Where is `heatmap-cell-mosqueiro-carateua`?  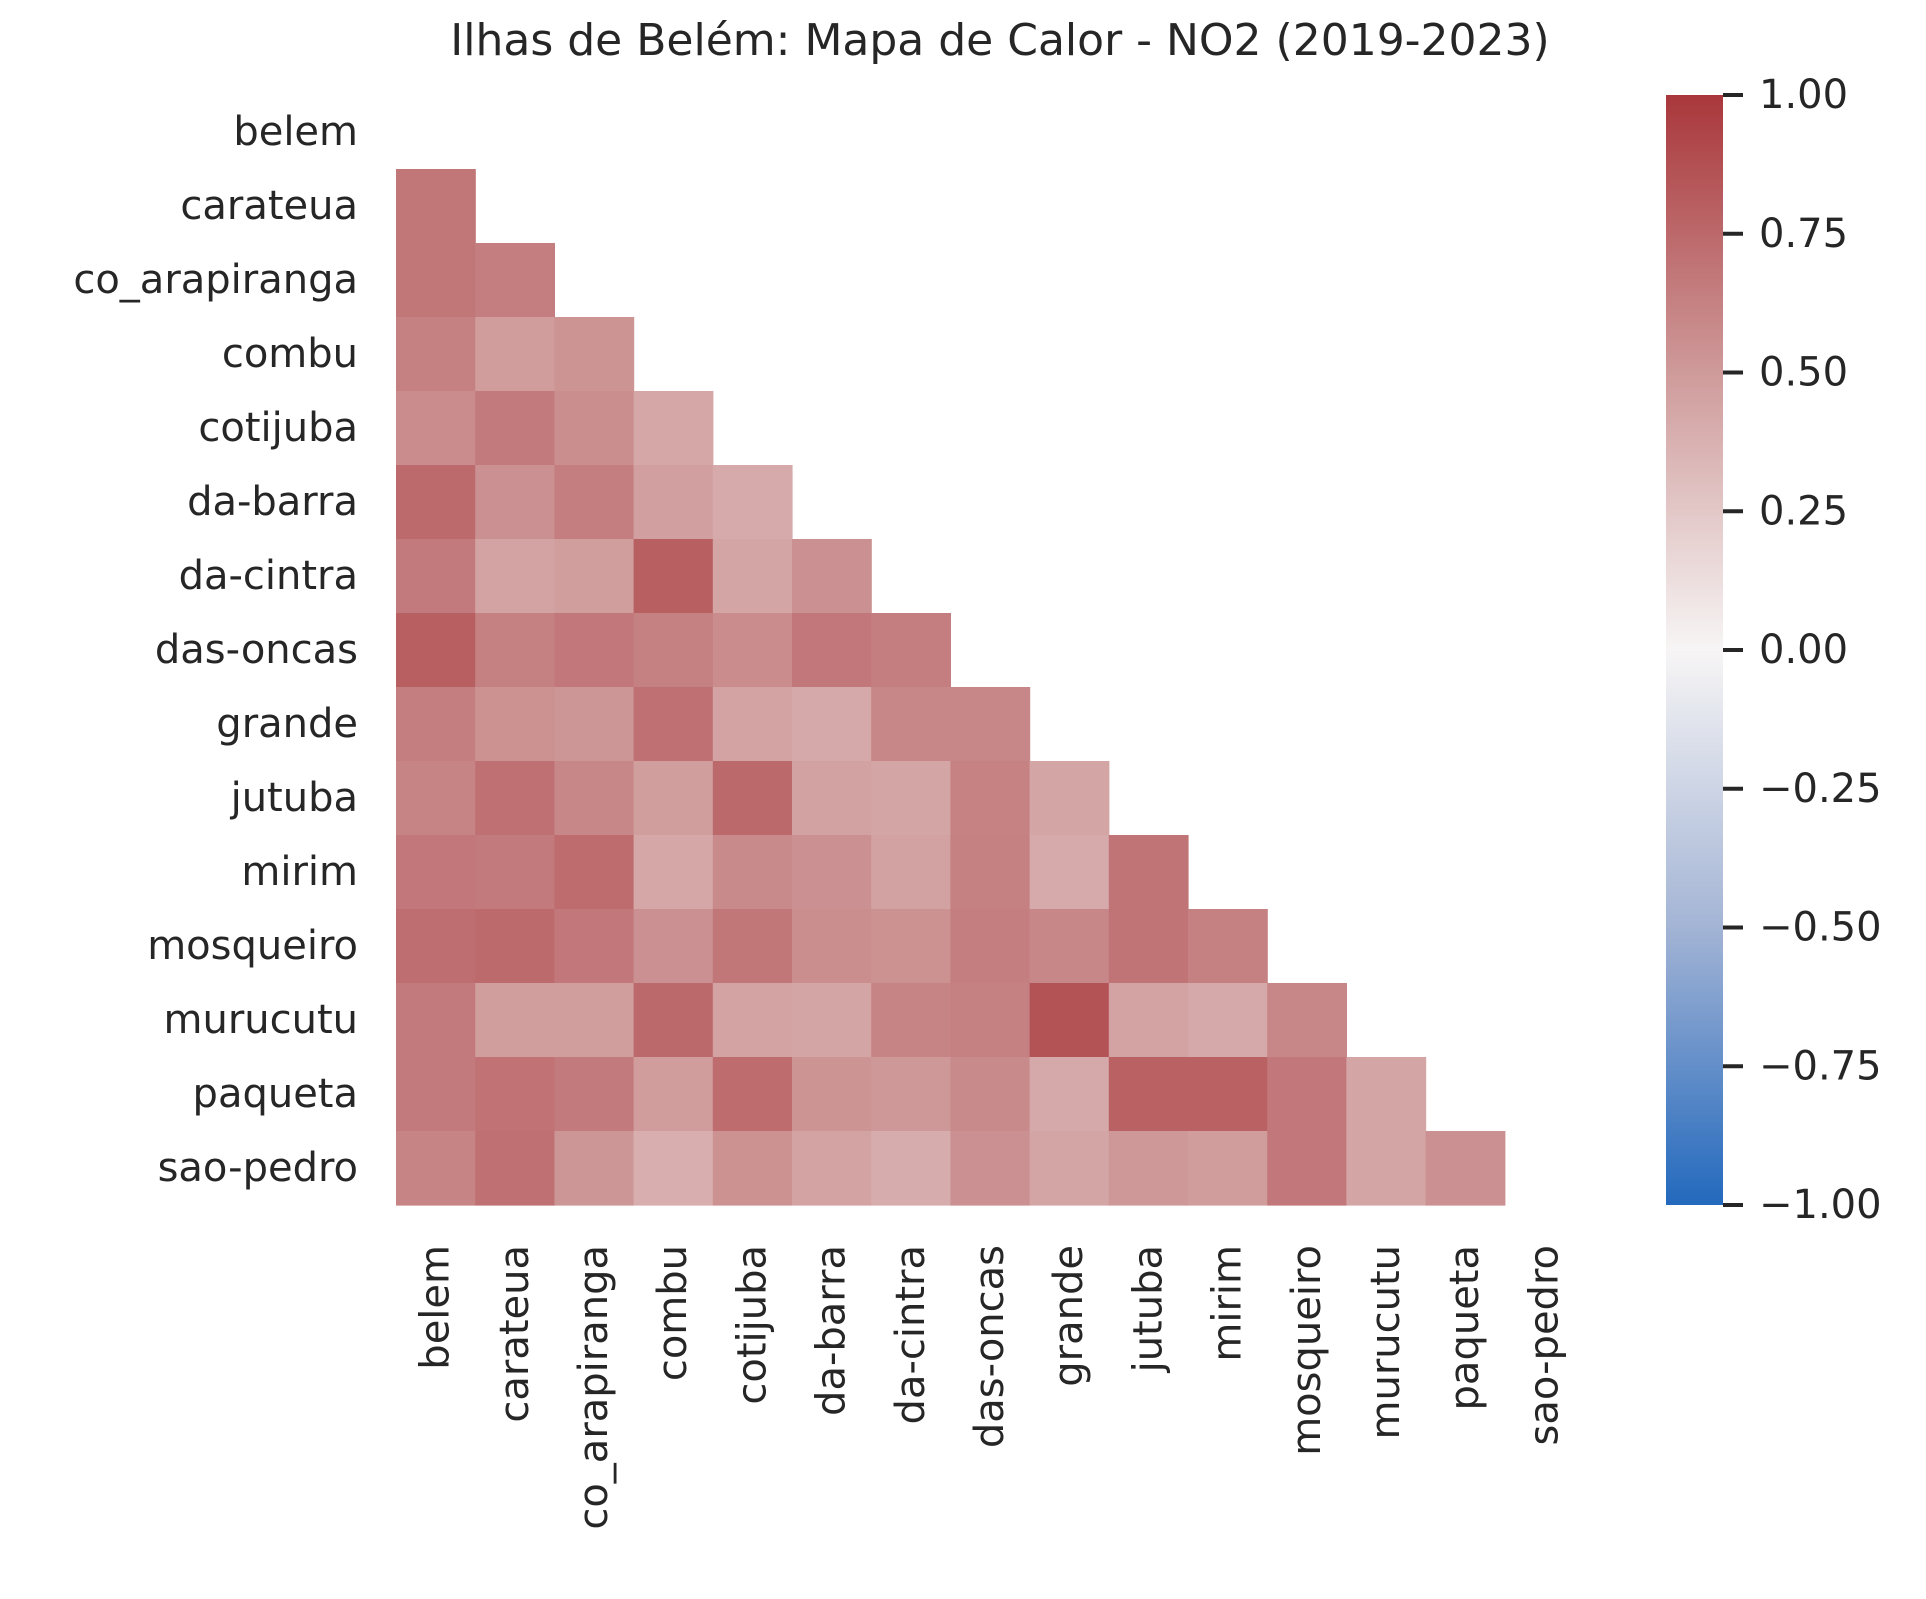
heatmap-cell-mosqueiro-carateua is located at coordinates (515, 946).